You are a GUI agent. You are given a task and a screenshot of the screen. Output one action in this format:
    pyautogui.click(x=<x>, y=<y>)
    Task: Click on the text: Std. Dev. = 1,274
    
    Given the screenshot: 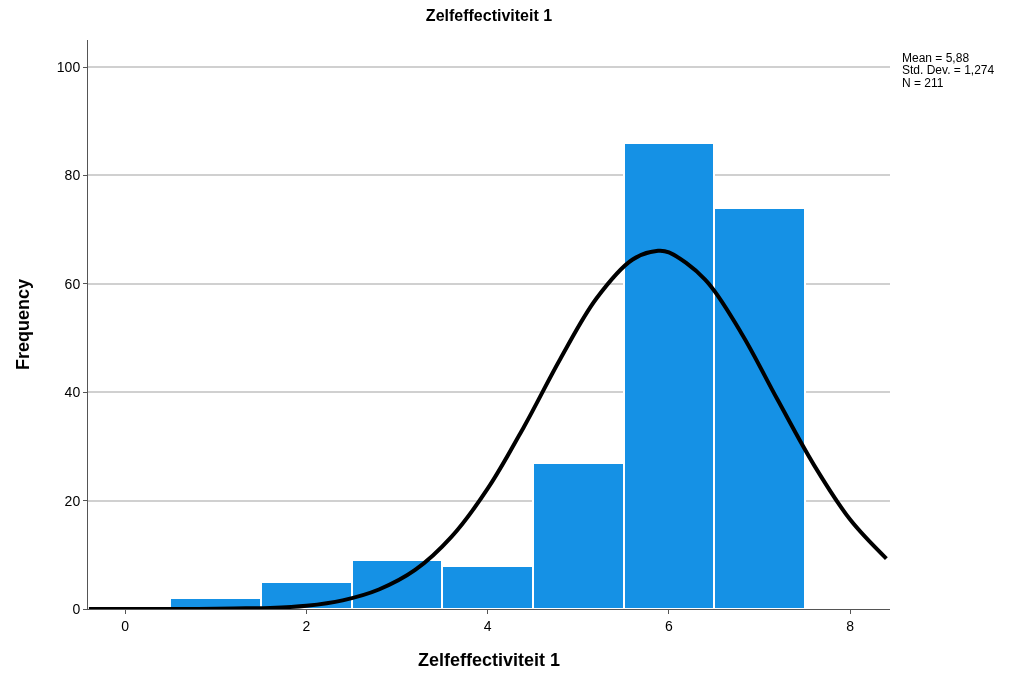 What is the action you would take?
    pyautogui.click(x=948, y=70)
    